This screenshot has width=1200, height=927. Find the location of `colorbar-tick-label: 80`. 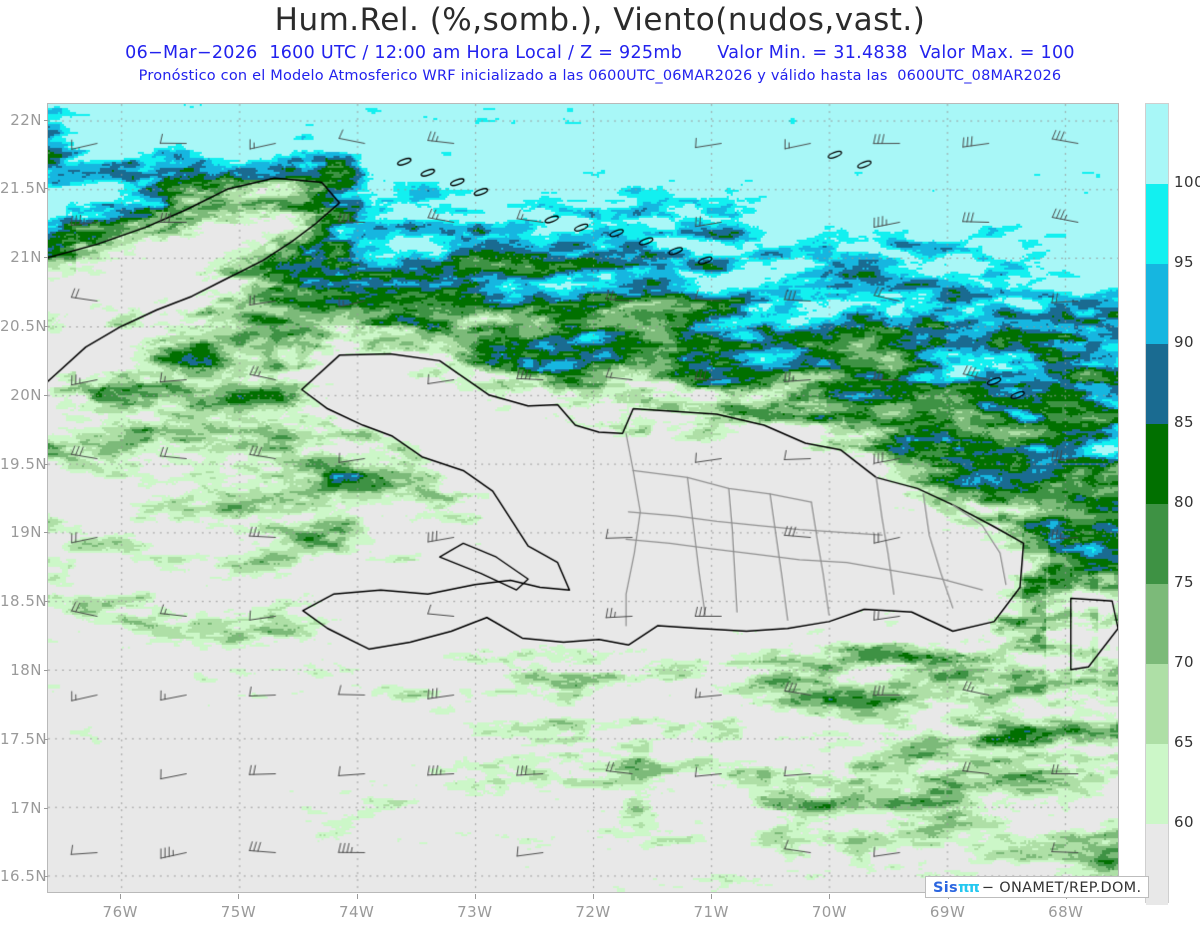

colorbar-tick-label: 80 is located at coordinates (1184, 502).